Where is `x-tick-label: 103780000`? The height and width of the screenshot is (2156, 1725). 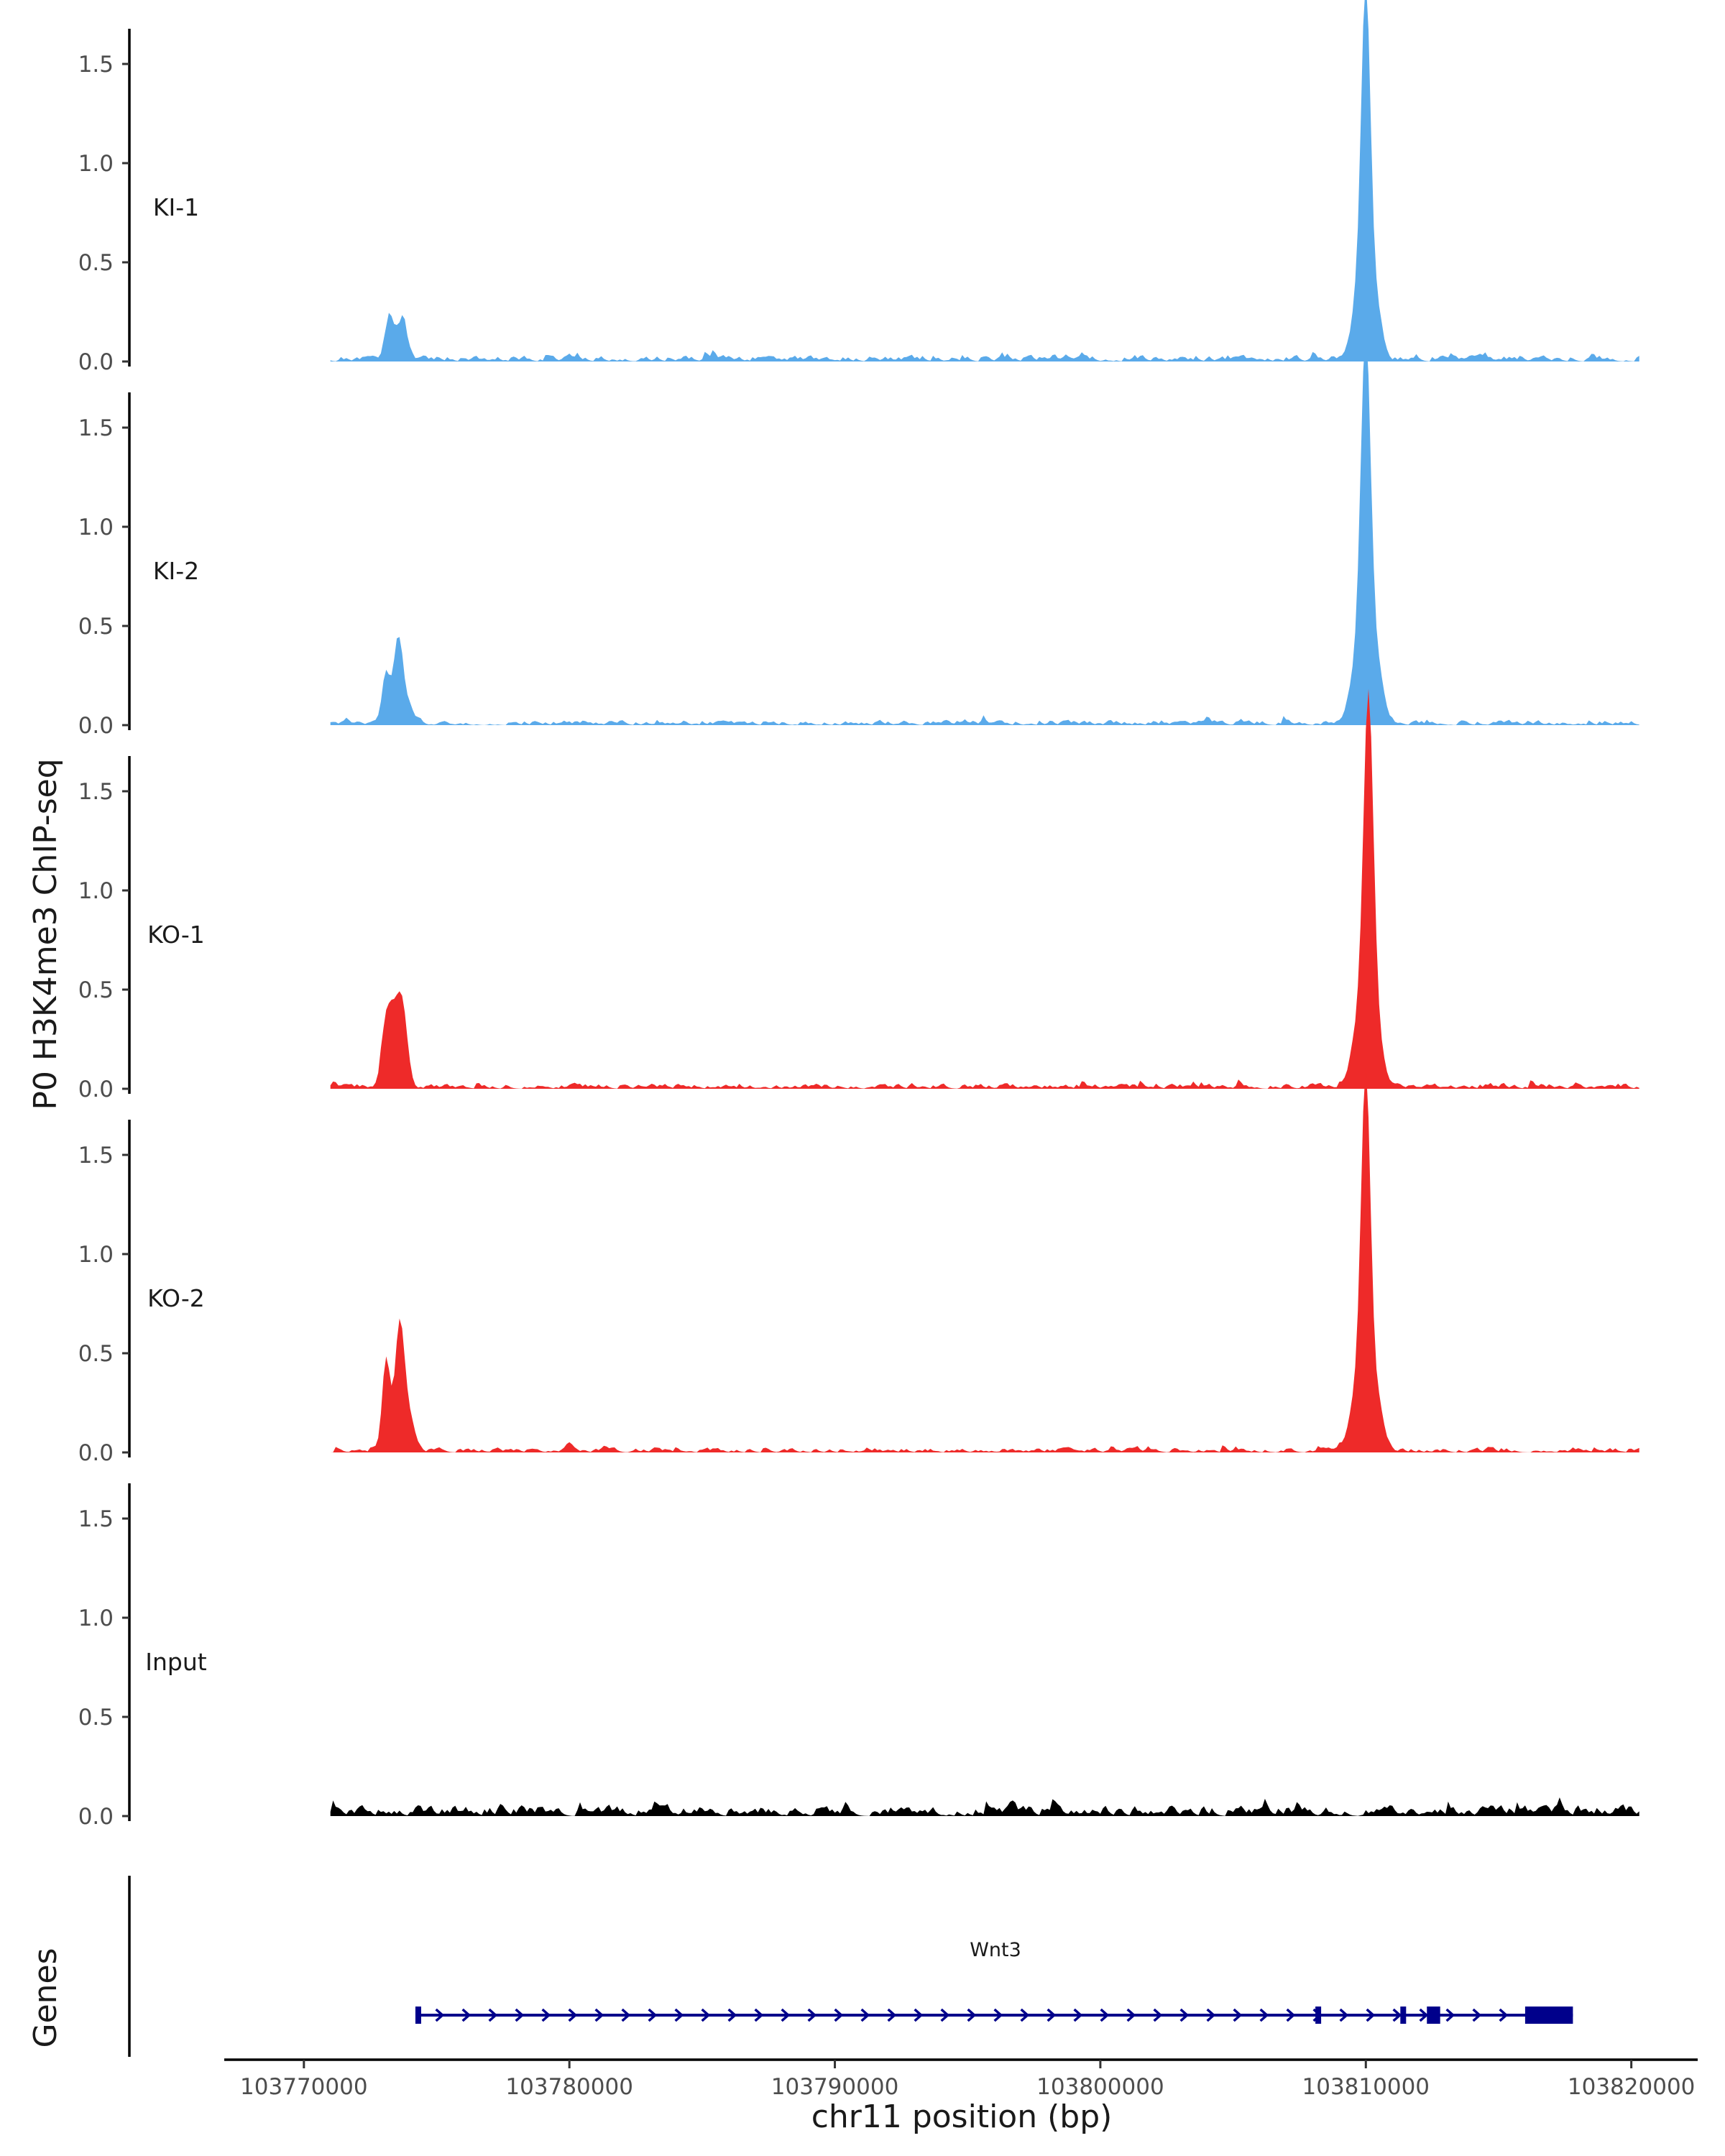
x-tick-label: 103780000 is located at coordinates (569, 2087).